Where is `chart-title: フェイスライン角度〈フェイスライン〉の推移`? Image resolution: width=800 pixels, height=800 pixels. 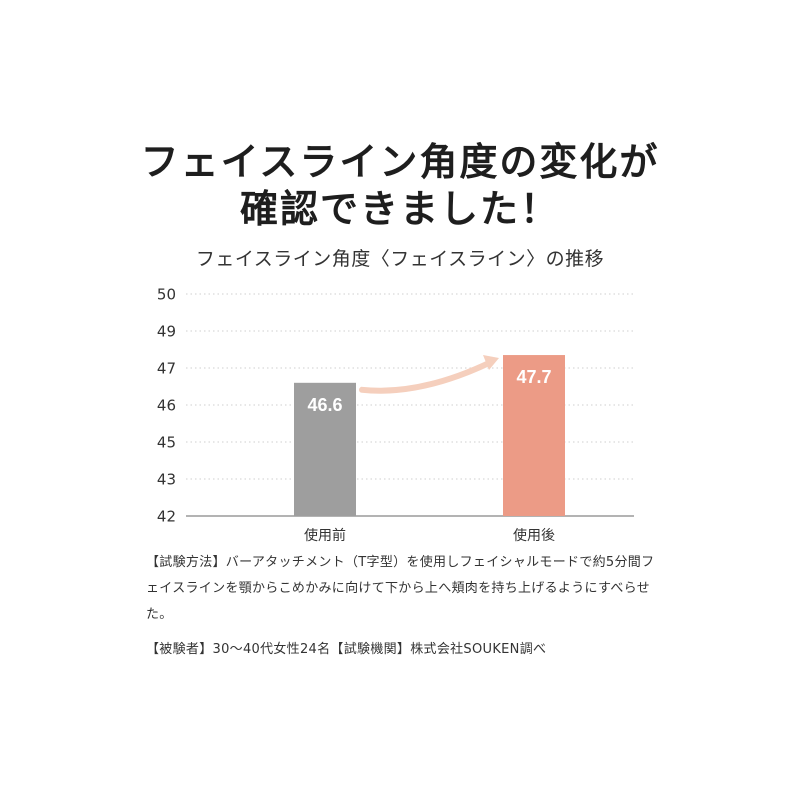 chart-title: フェイスライン角度〈フェイスライン〉の推移 is located at coordinates (400, 259).